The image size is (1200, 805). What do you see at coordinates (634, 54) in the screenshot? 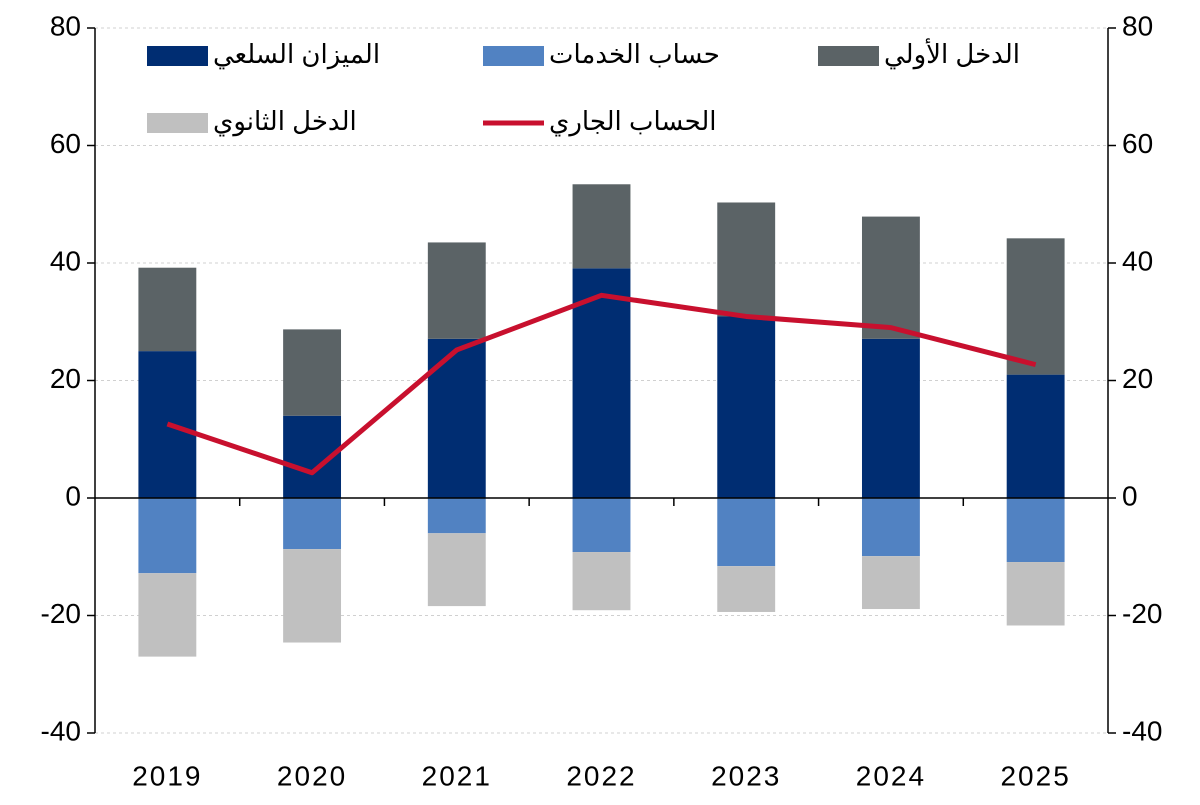
I see `legend-label: حساب الخدمات` at bounding box center [634, 54].